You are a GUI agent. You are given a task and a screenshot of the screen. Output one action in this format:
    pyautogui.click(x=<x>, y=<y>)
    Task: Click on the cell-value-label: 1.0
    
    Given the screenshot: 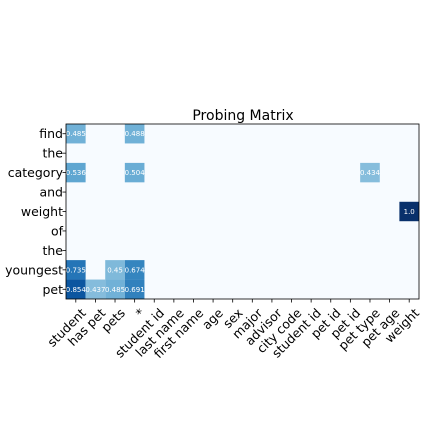 What is the action you would take?
    pyautogui.click(x=409, y=212)
    